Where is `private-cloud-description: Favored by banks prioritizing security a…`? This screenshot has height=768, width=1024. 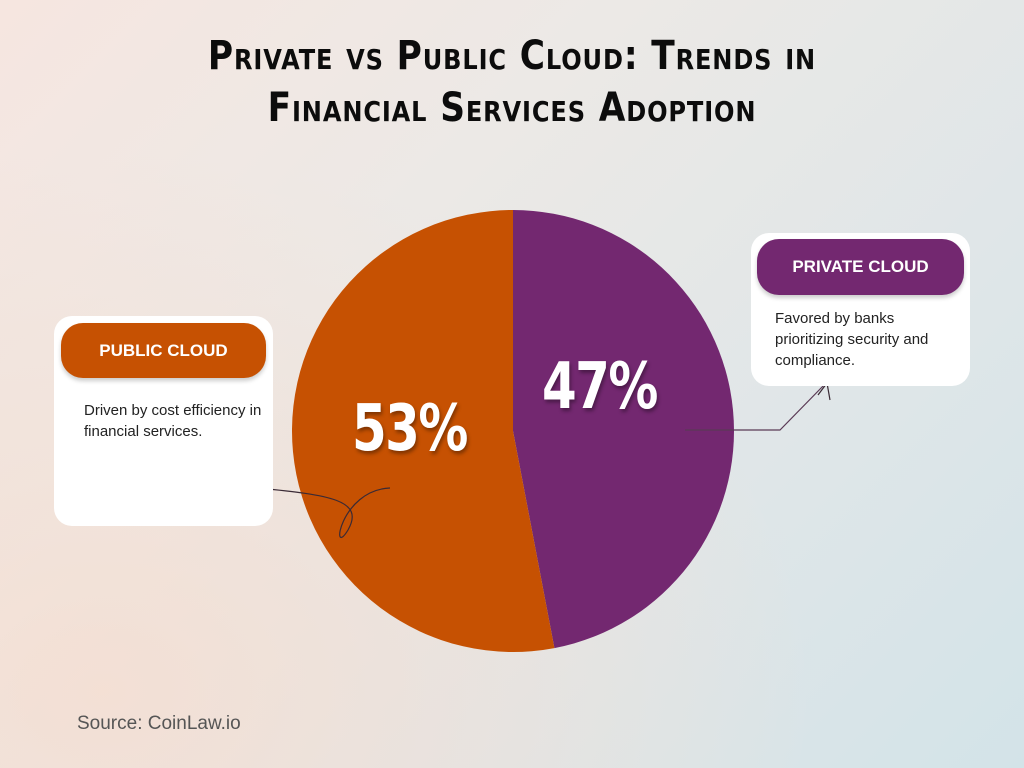 private-cloud-description: Favored by banks prioritizing security a… is located at coordinates (852, 339).